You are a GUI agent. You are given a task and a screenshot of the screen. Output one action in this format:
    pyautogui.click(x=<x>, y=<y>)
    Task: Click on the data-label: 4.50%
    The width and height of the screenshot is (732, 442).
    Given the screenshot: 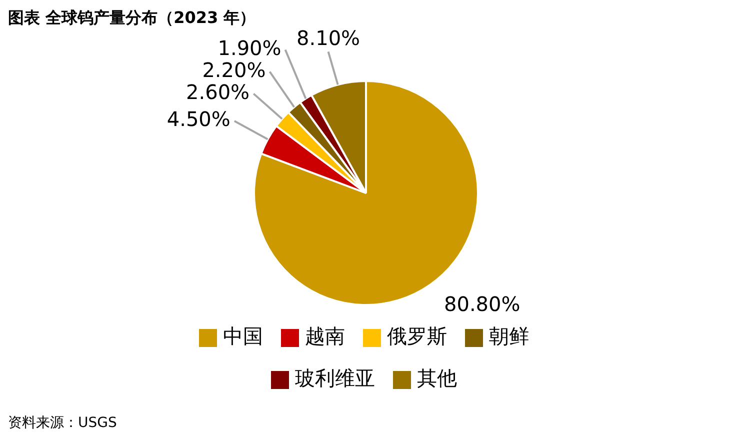 What is the action you would take?
    pyautogui.click(x=198, y=119)
    